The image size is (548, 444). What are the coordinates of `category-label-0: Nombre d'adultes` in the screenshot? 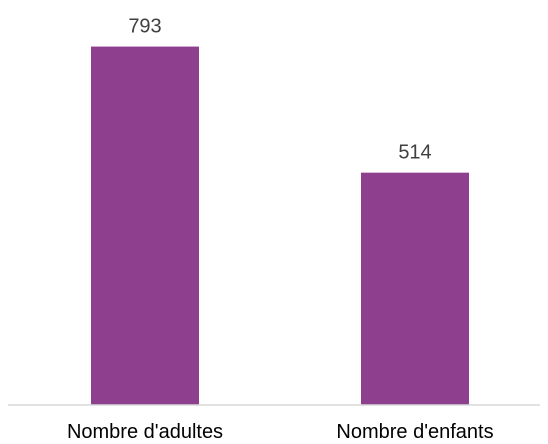 It's located at (145, 432).